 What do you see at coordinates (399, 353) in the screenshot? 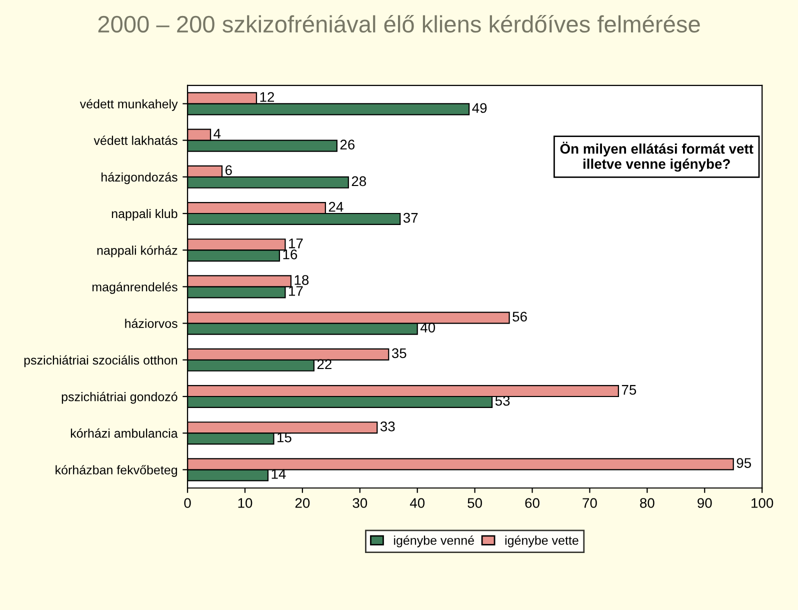
I see `data-label: 35` at bounding box center [399, 353].